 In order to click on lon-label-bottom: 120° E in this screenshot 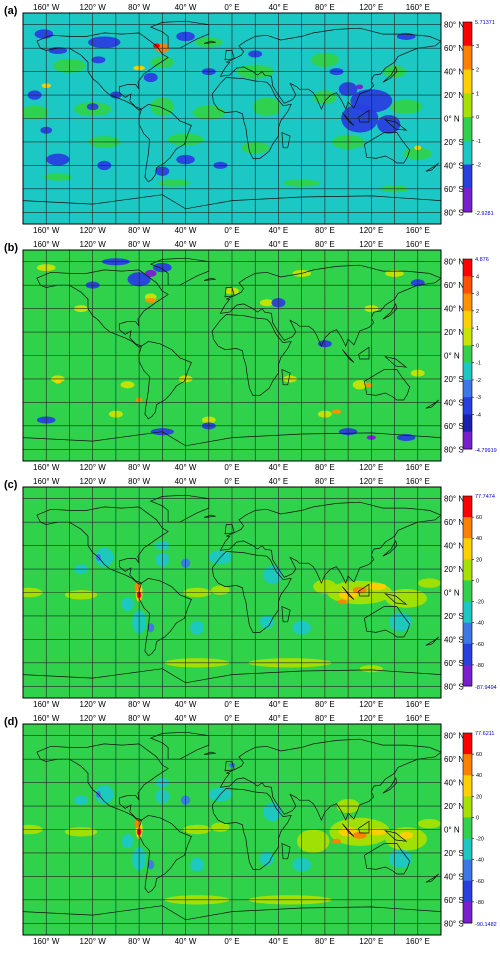, I will do `click(371, 467)`.